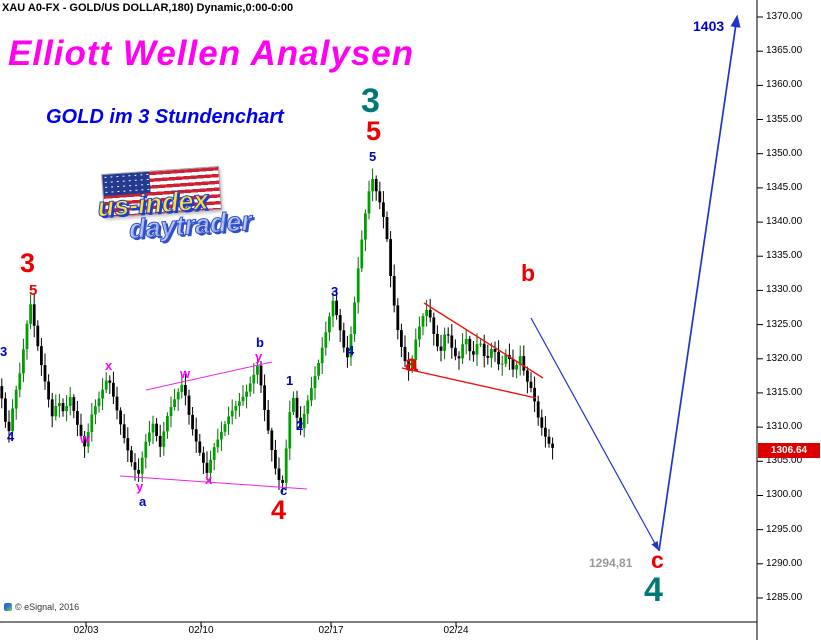 This screenshot has width=821, height=640. What do you see at coordinates (784, 256) in the screenshot?
I see `price-axis-label: 1335.00` at bounding box center [784, 256].